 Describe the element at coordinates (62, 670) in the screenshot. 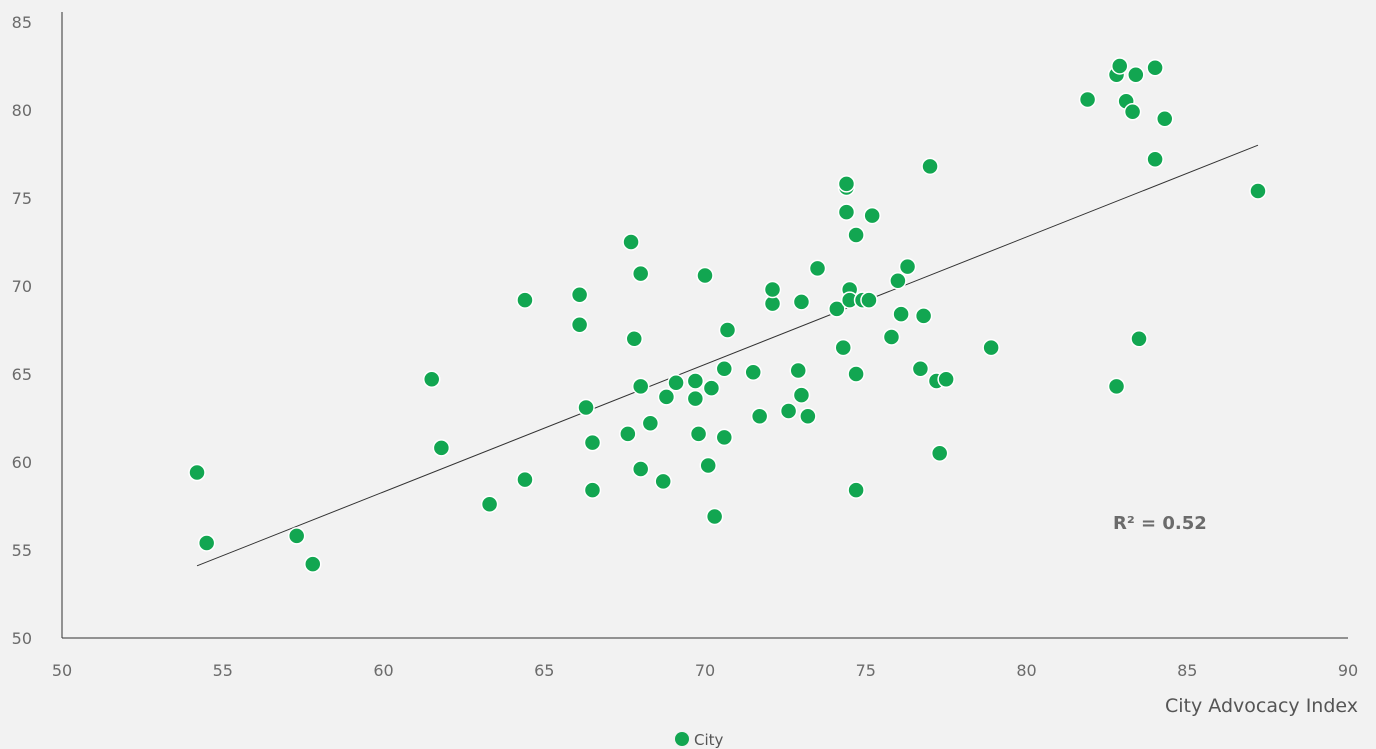

I see `x-tick-label: 50` at that location.